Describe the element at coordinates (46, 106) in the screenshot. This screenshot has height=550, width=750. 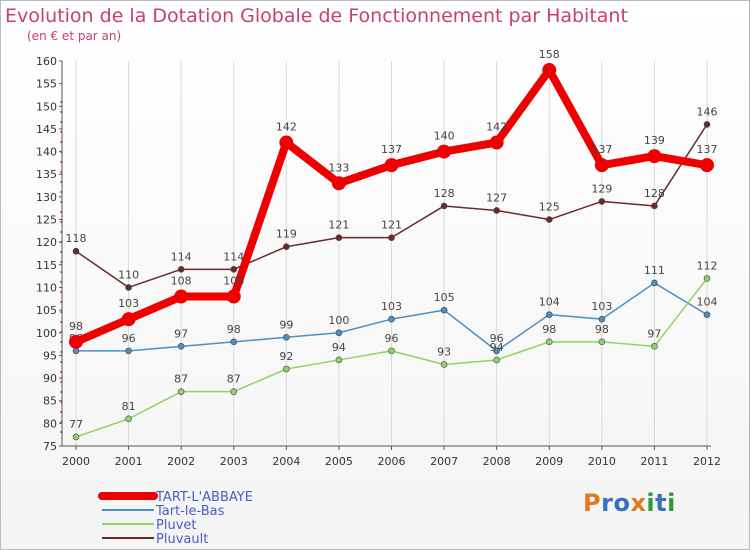
I see `y-tick-label: 150` at that location.